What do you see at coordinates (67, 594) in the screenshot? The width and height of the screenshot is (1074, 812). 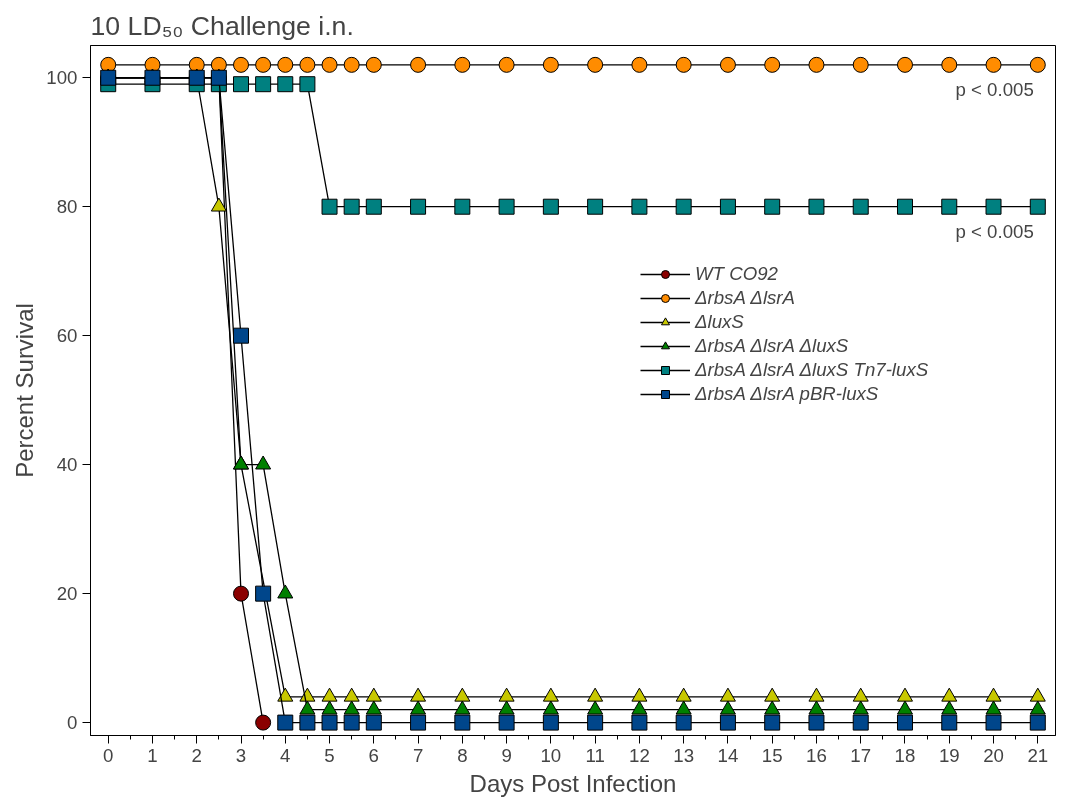 I see `y-tick-label: 20` at bounding box center [67, 594].